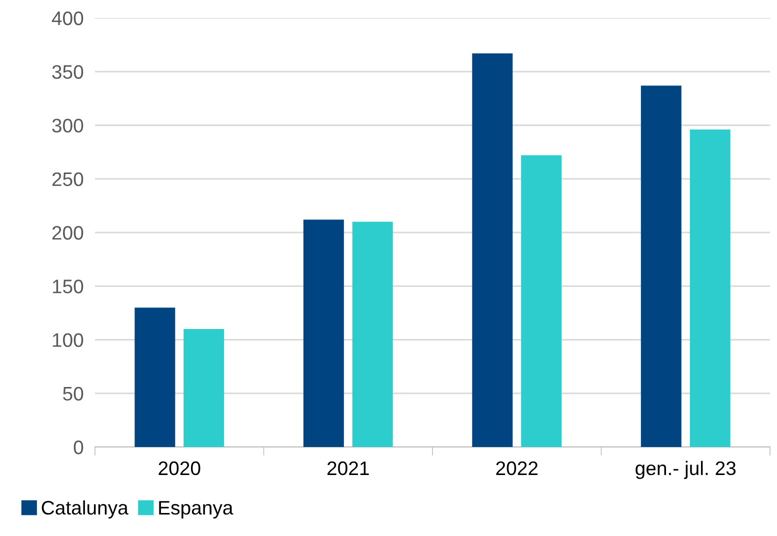  I want to click on y-tick-label: 200, so click(68, 233).